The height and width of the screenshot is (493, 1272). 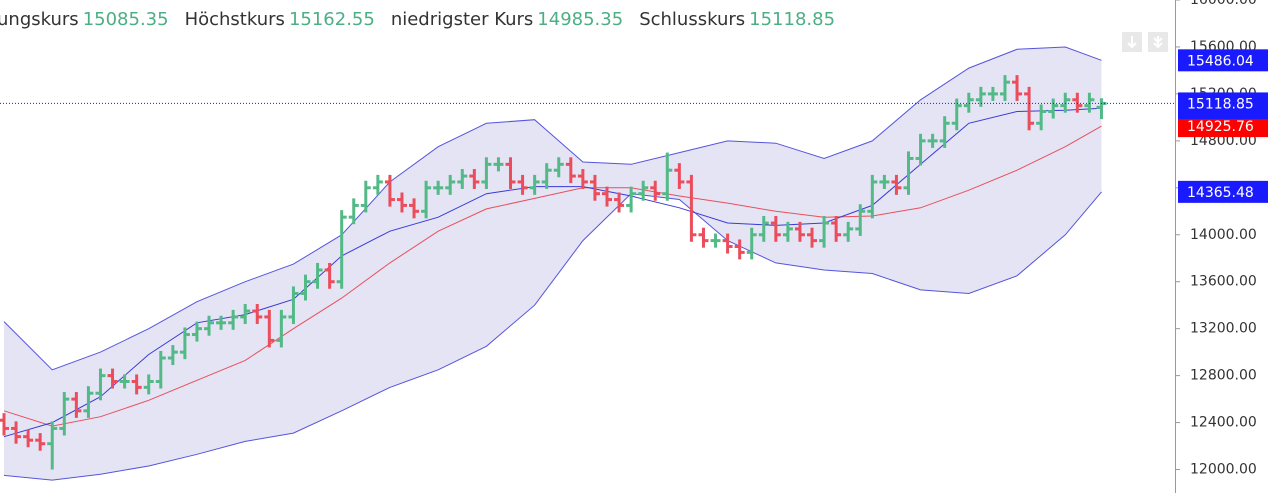 What do you see at coordinates (1223, 329) in the screenshot?
I see `y-tick-label: 13200.00` at bounding box center [1223, 329].